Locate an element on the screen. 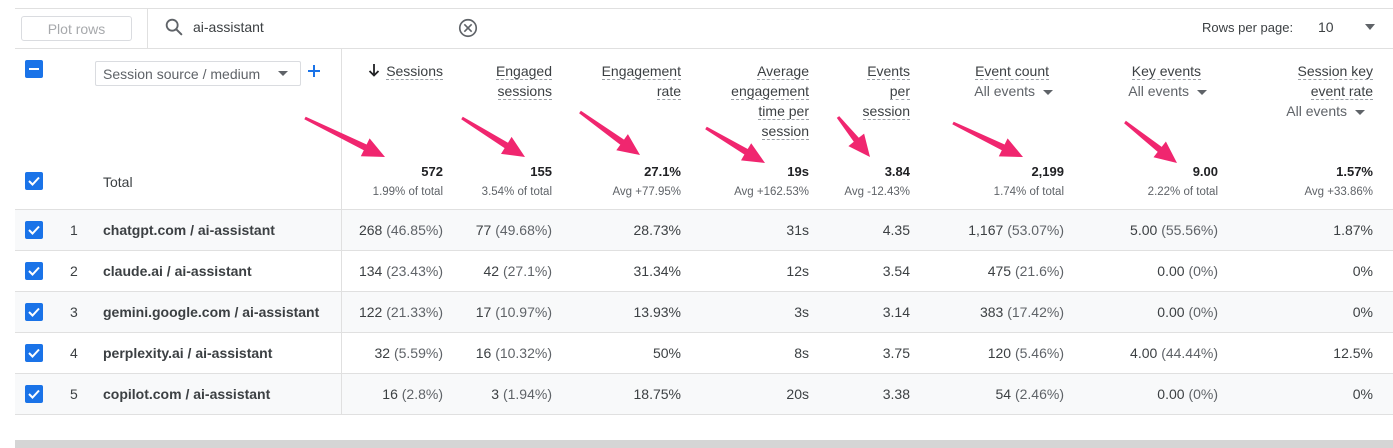 This screenshot has height=448, width=1393. table-toolbar: Plot rows ai-assistant Rows per page: 10 is located at coordinates (704, 28).